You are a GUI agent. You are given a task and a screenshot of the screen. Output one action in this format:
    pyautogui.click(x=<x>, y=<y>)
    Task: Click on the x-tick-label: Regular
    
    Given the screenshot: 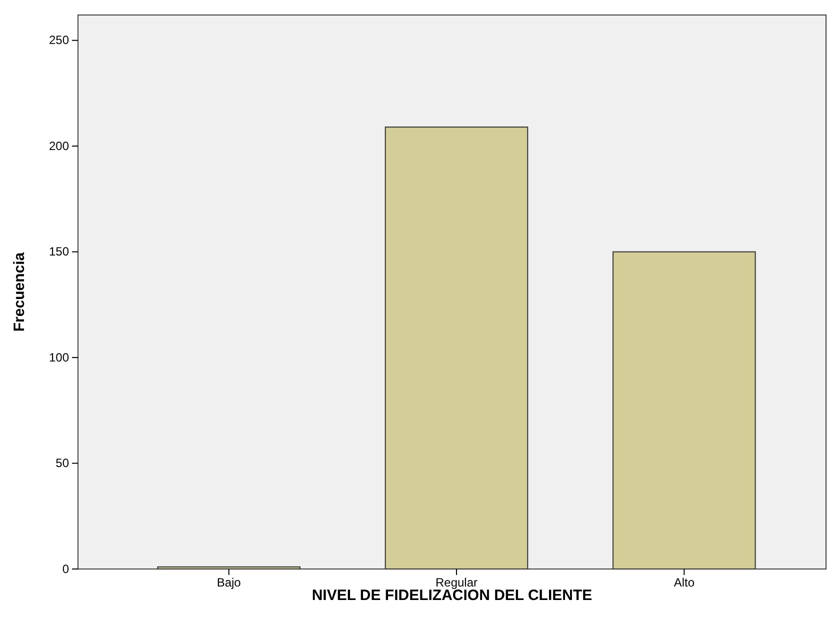 What is the action you would take?
    pyautogui.click(x=456, y=583)
    